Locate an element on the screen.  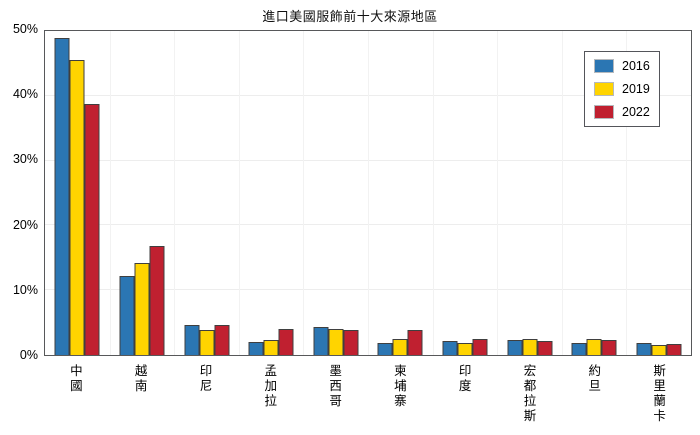
legend-swatch-2022 is located at coordinates (604, 112).